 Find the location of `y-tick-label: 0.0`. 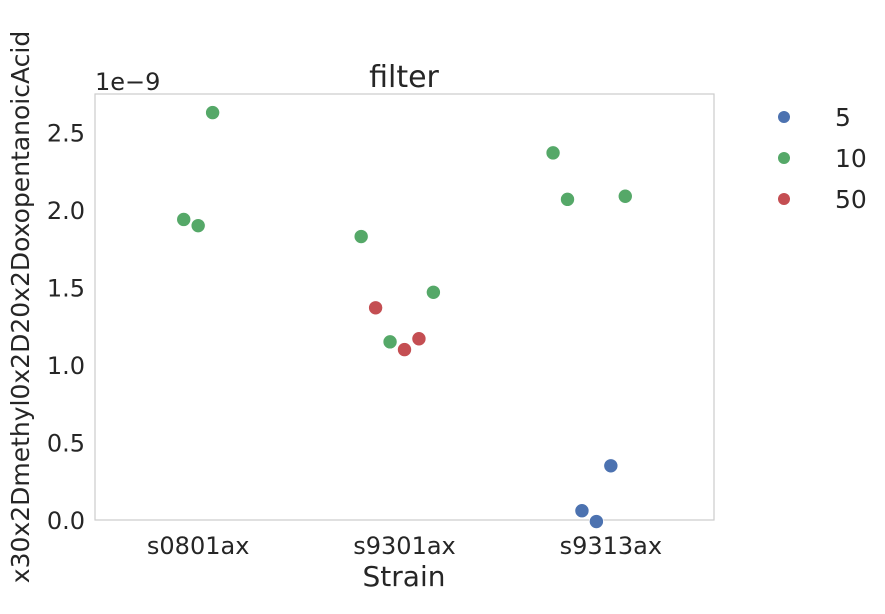

y-tick-label: 0.0 is located at coordinates (66, 521).